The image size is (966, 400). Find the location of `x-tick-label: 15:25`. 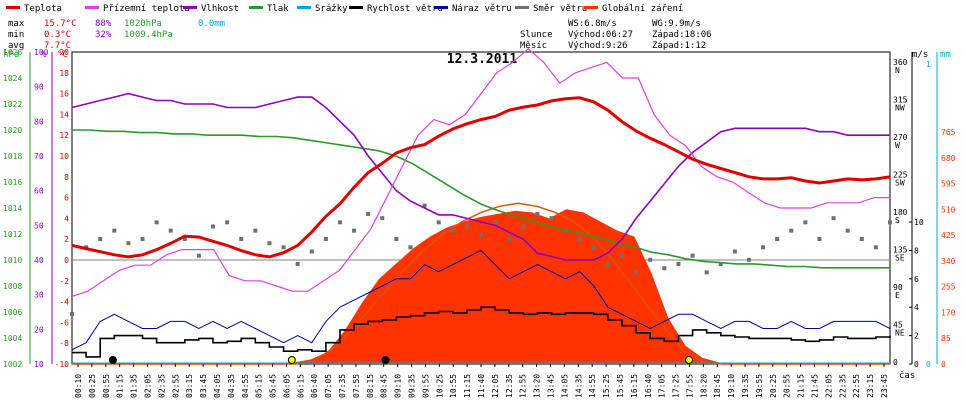

x-tick-label: 15:25 is located at coordinates (606, 386).